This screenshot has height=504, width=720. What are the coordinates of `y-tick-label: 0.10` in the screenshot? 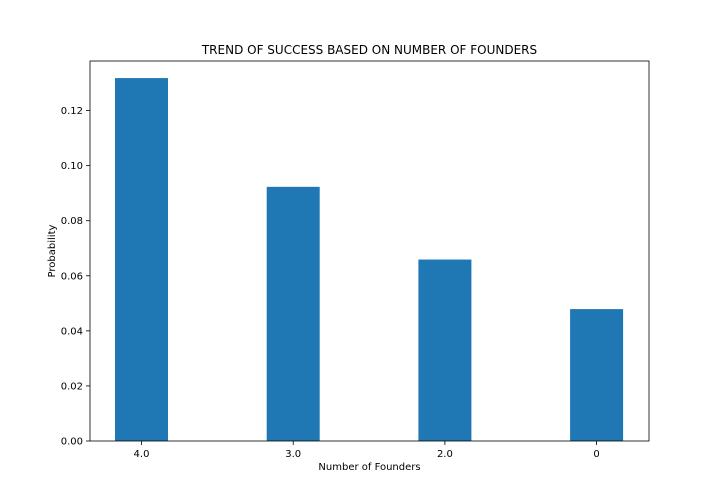 It's located at (72, 166).